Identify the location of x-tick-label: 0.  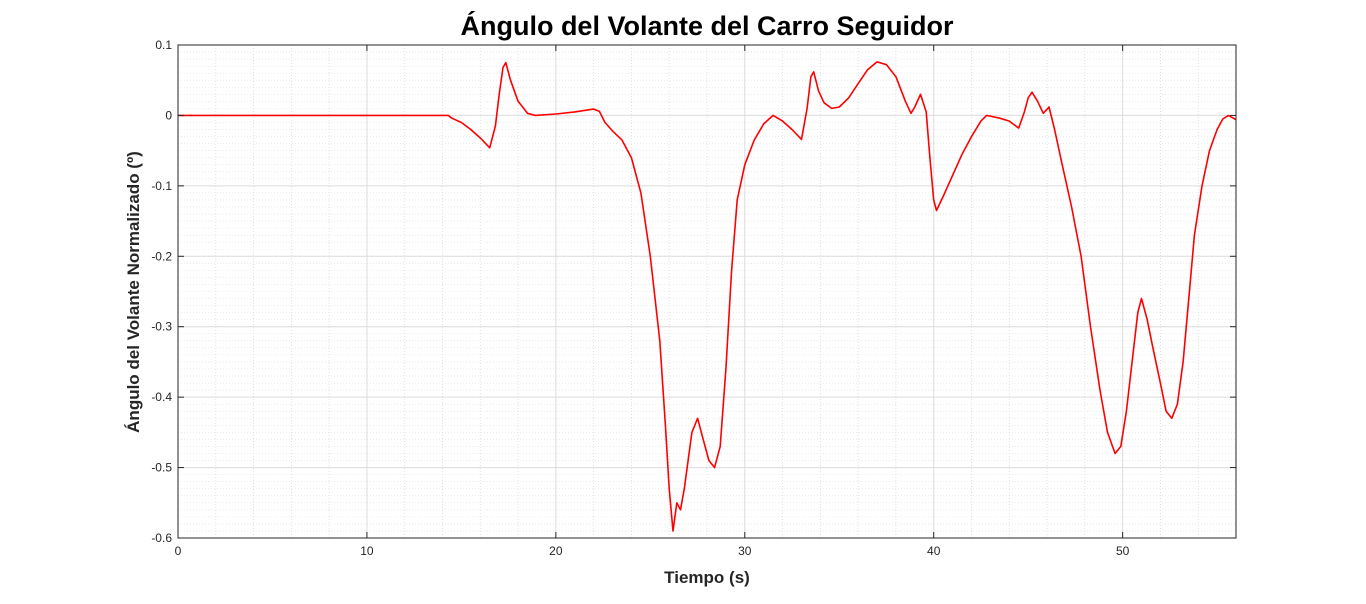
(178, 551).